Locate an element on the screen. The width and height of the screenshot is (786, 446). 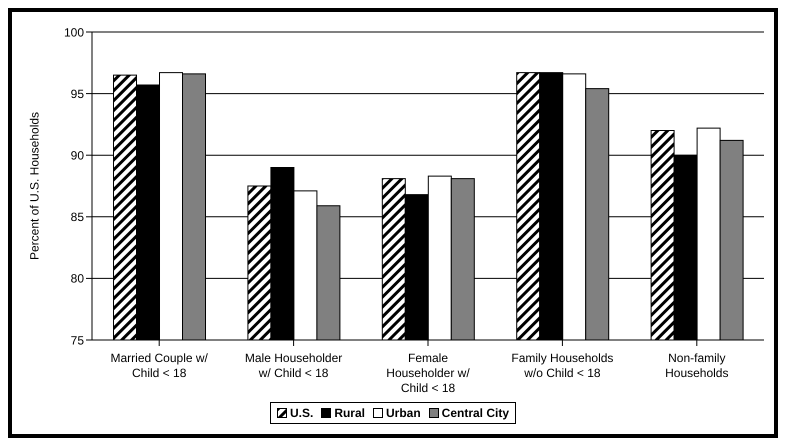
y-tick-label: 80 is located at coordinates (77, 279).